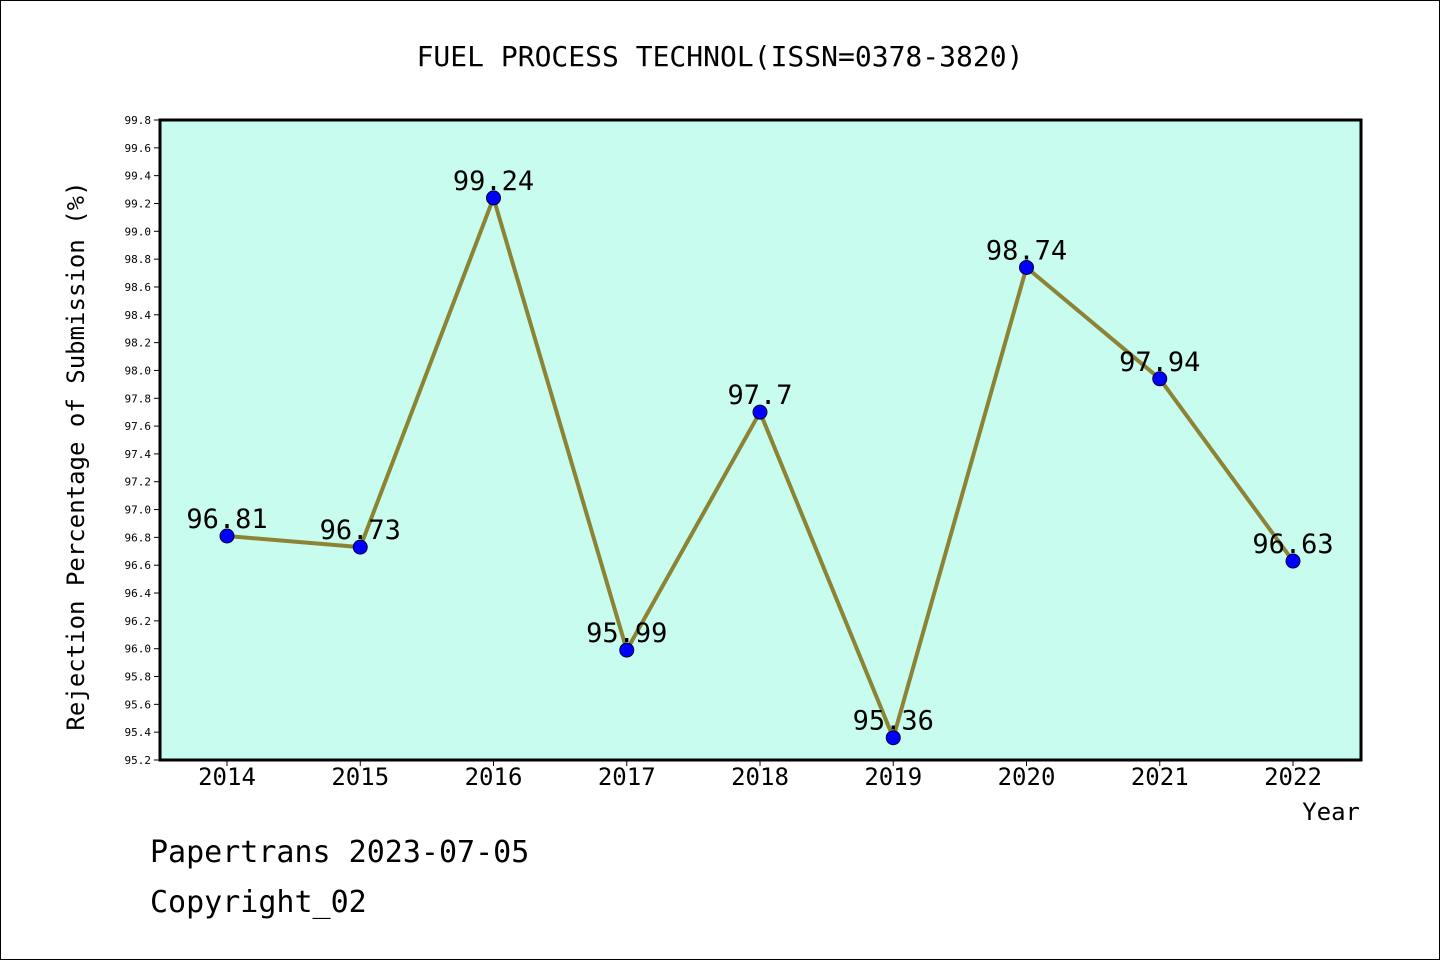 Image resolution: width=1440 pixels, height=960 pixels. Describe the element at coordinates (1160, 777) in the screenshot. I see `x-tick-label: 2021` at that location.